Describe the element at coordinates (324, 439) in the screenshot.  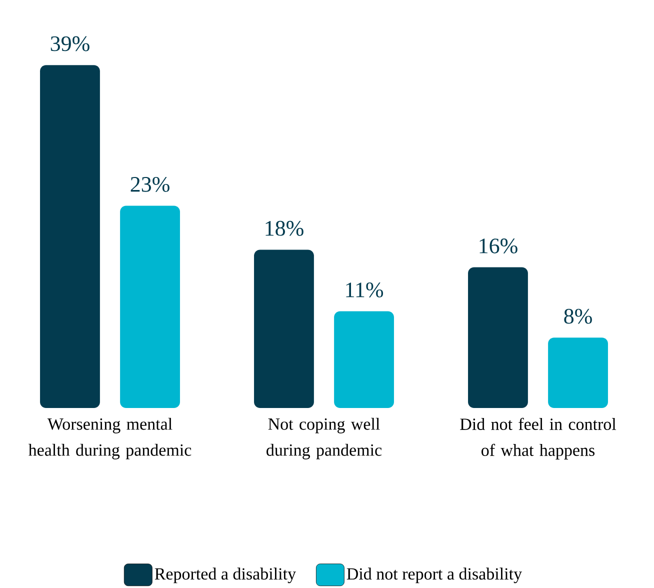
I see `x-tick-label: Not coping well during pandemic` at that location.